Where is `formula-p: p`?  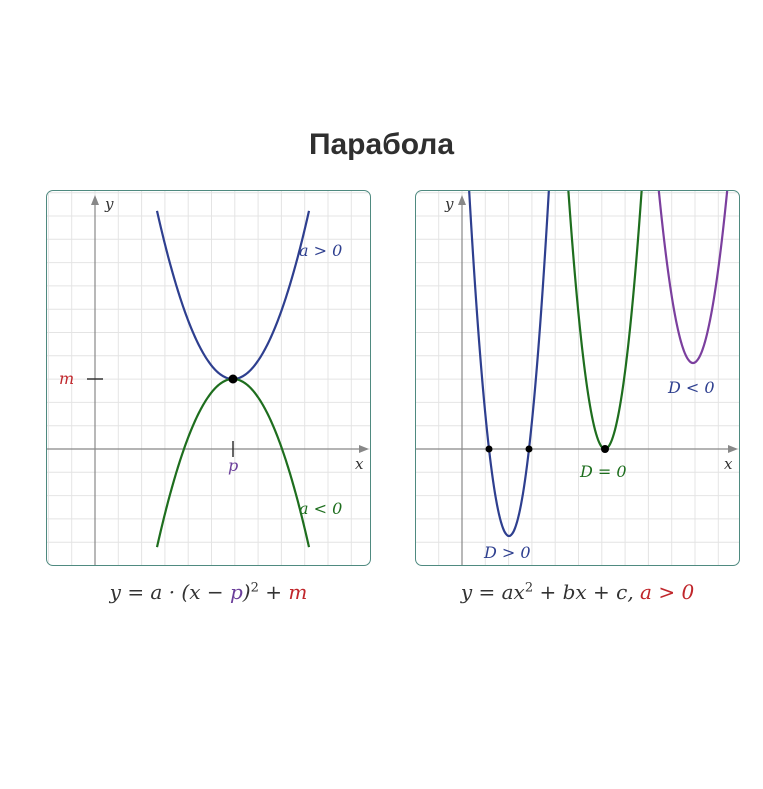
formula-p: p is located at coordinates (236, 592).